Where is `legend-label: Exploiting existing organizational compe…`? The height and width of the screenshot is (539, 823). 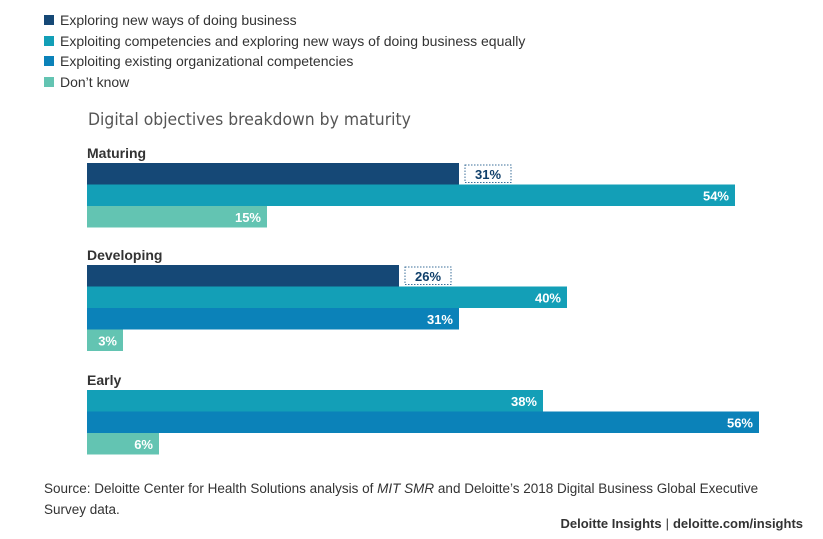
legend-label: Exploiting existing organizational compe… is located at coordinates (207, 61).